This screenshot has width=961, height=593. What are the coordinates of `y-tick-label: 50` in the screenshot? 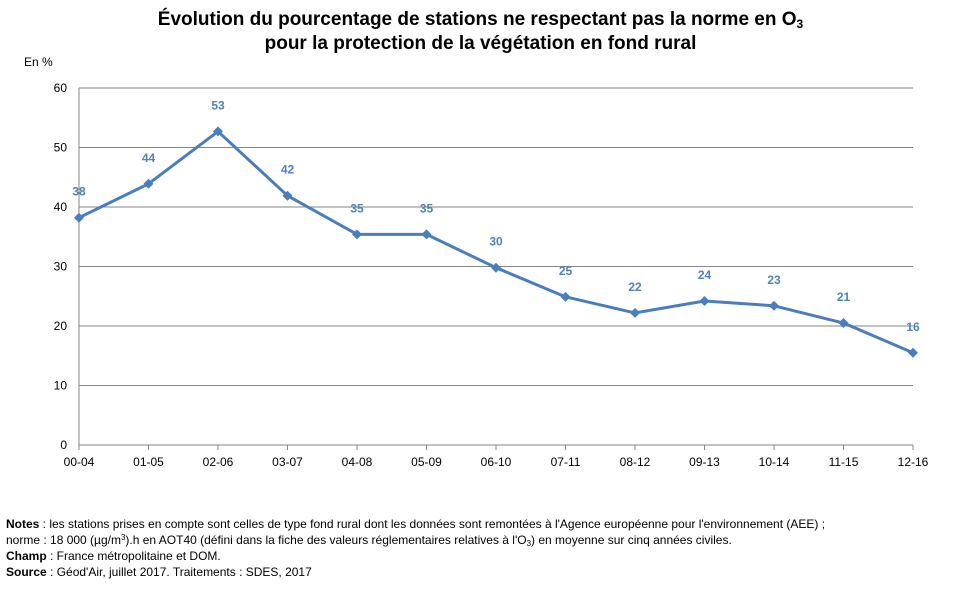 It's located at (61, 148).